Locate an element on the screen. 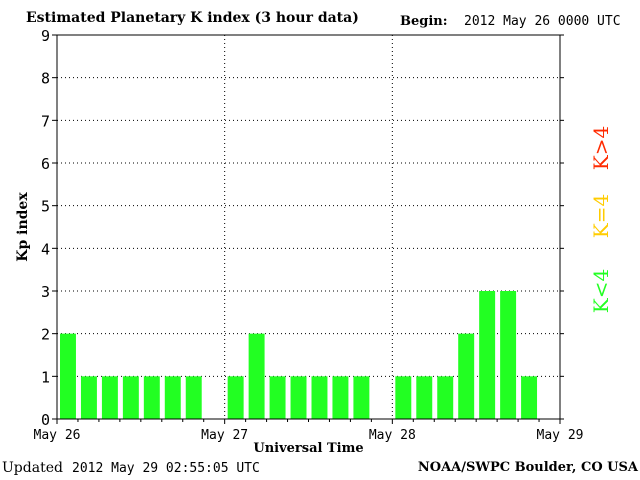 This screenshot has height=480, width=640. y-tick-label: 9 is located at coordinates (45, 36).